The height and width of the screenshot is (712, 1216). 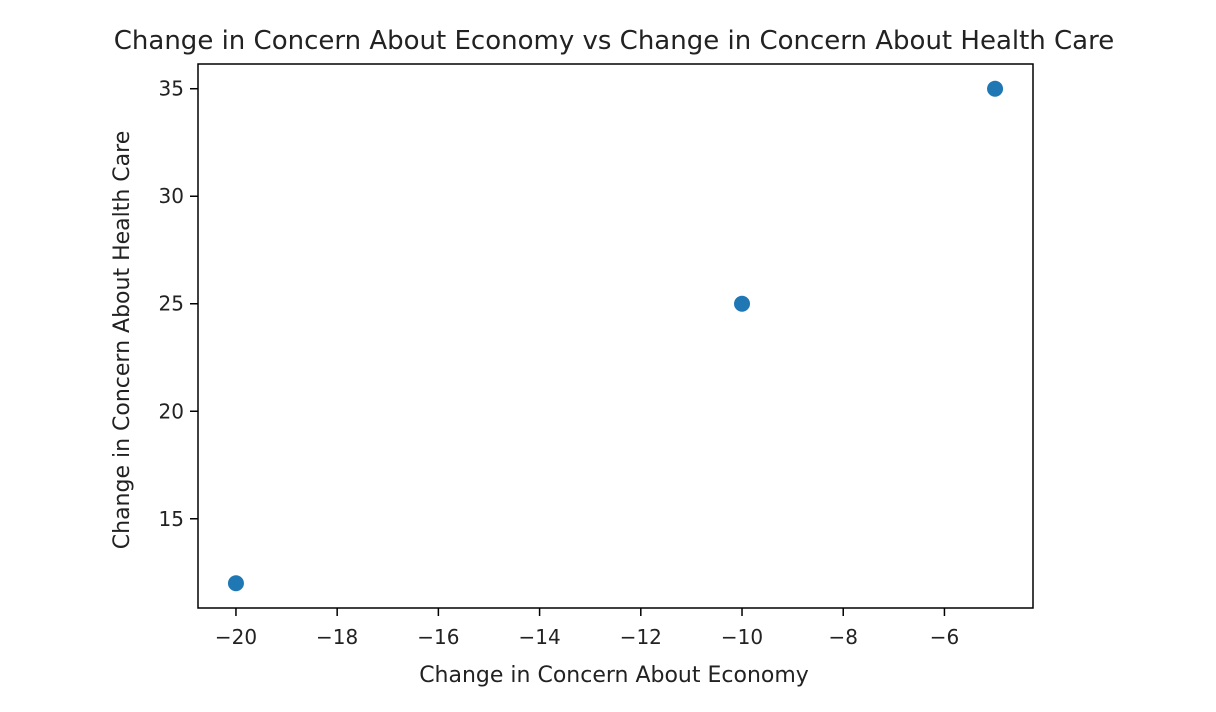 I want to click on y-axis-ticks: 15 20 25 30 35, so click(x=178, y=304).